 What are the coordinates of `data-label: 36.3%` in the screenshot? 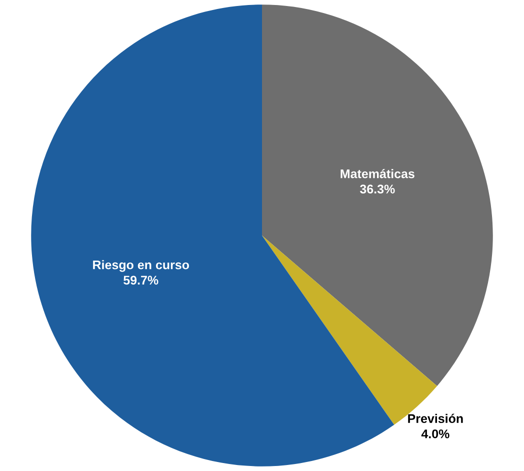 It's located at (377, 189).